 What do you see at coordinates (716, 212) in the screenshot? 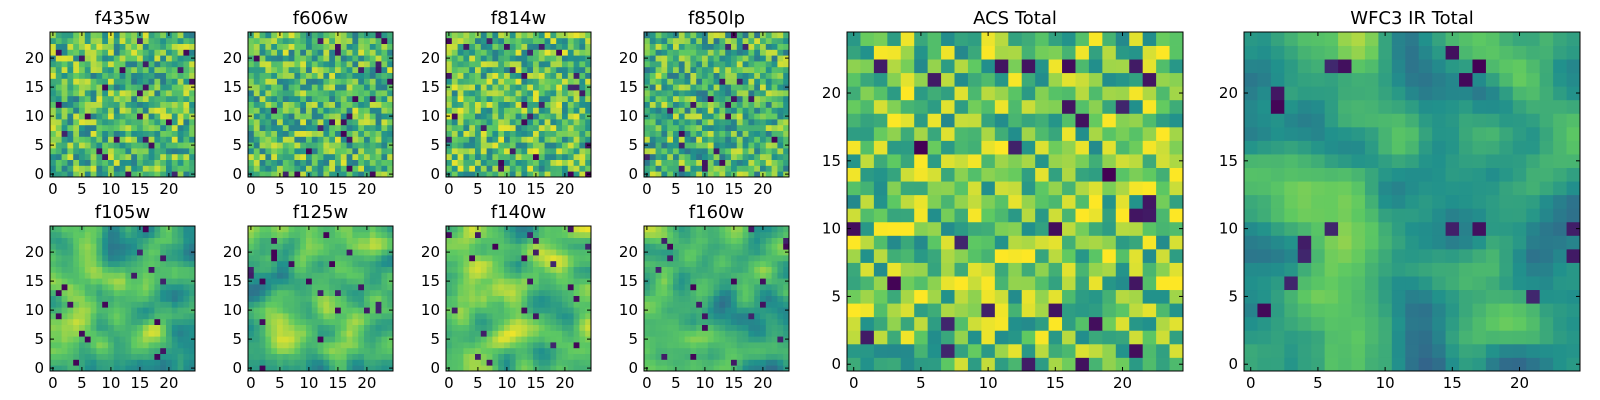
I see `panel-title: f160w` at bounding box center [716, 212].